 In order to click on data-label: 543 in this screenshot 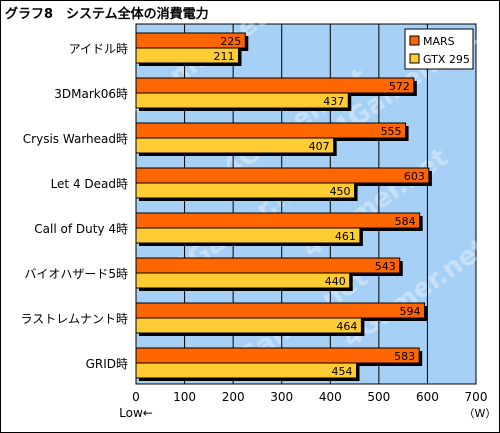, I will do `click(385, 266)`.